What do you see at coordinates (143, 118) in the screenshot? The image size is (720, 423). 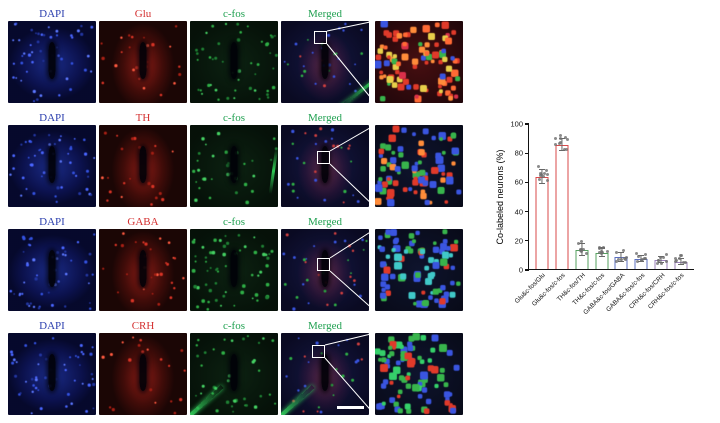 I see `label-marker: TH` at bounding box center [143, 118].